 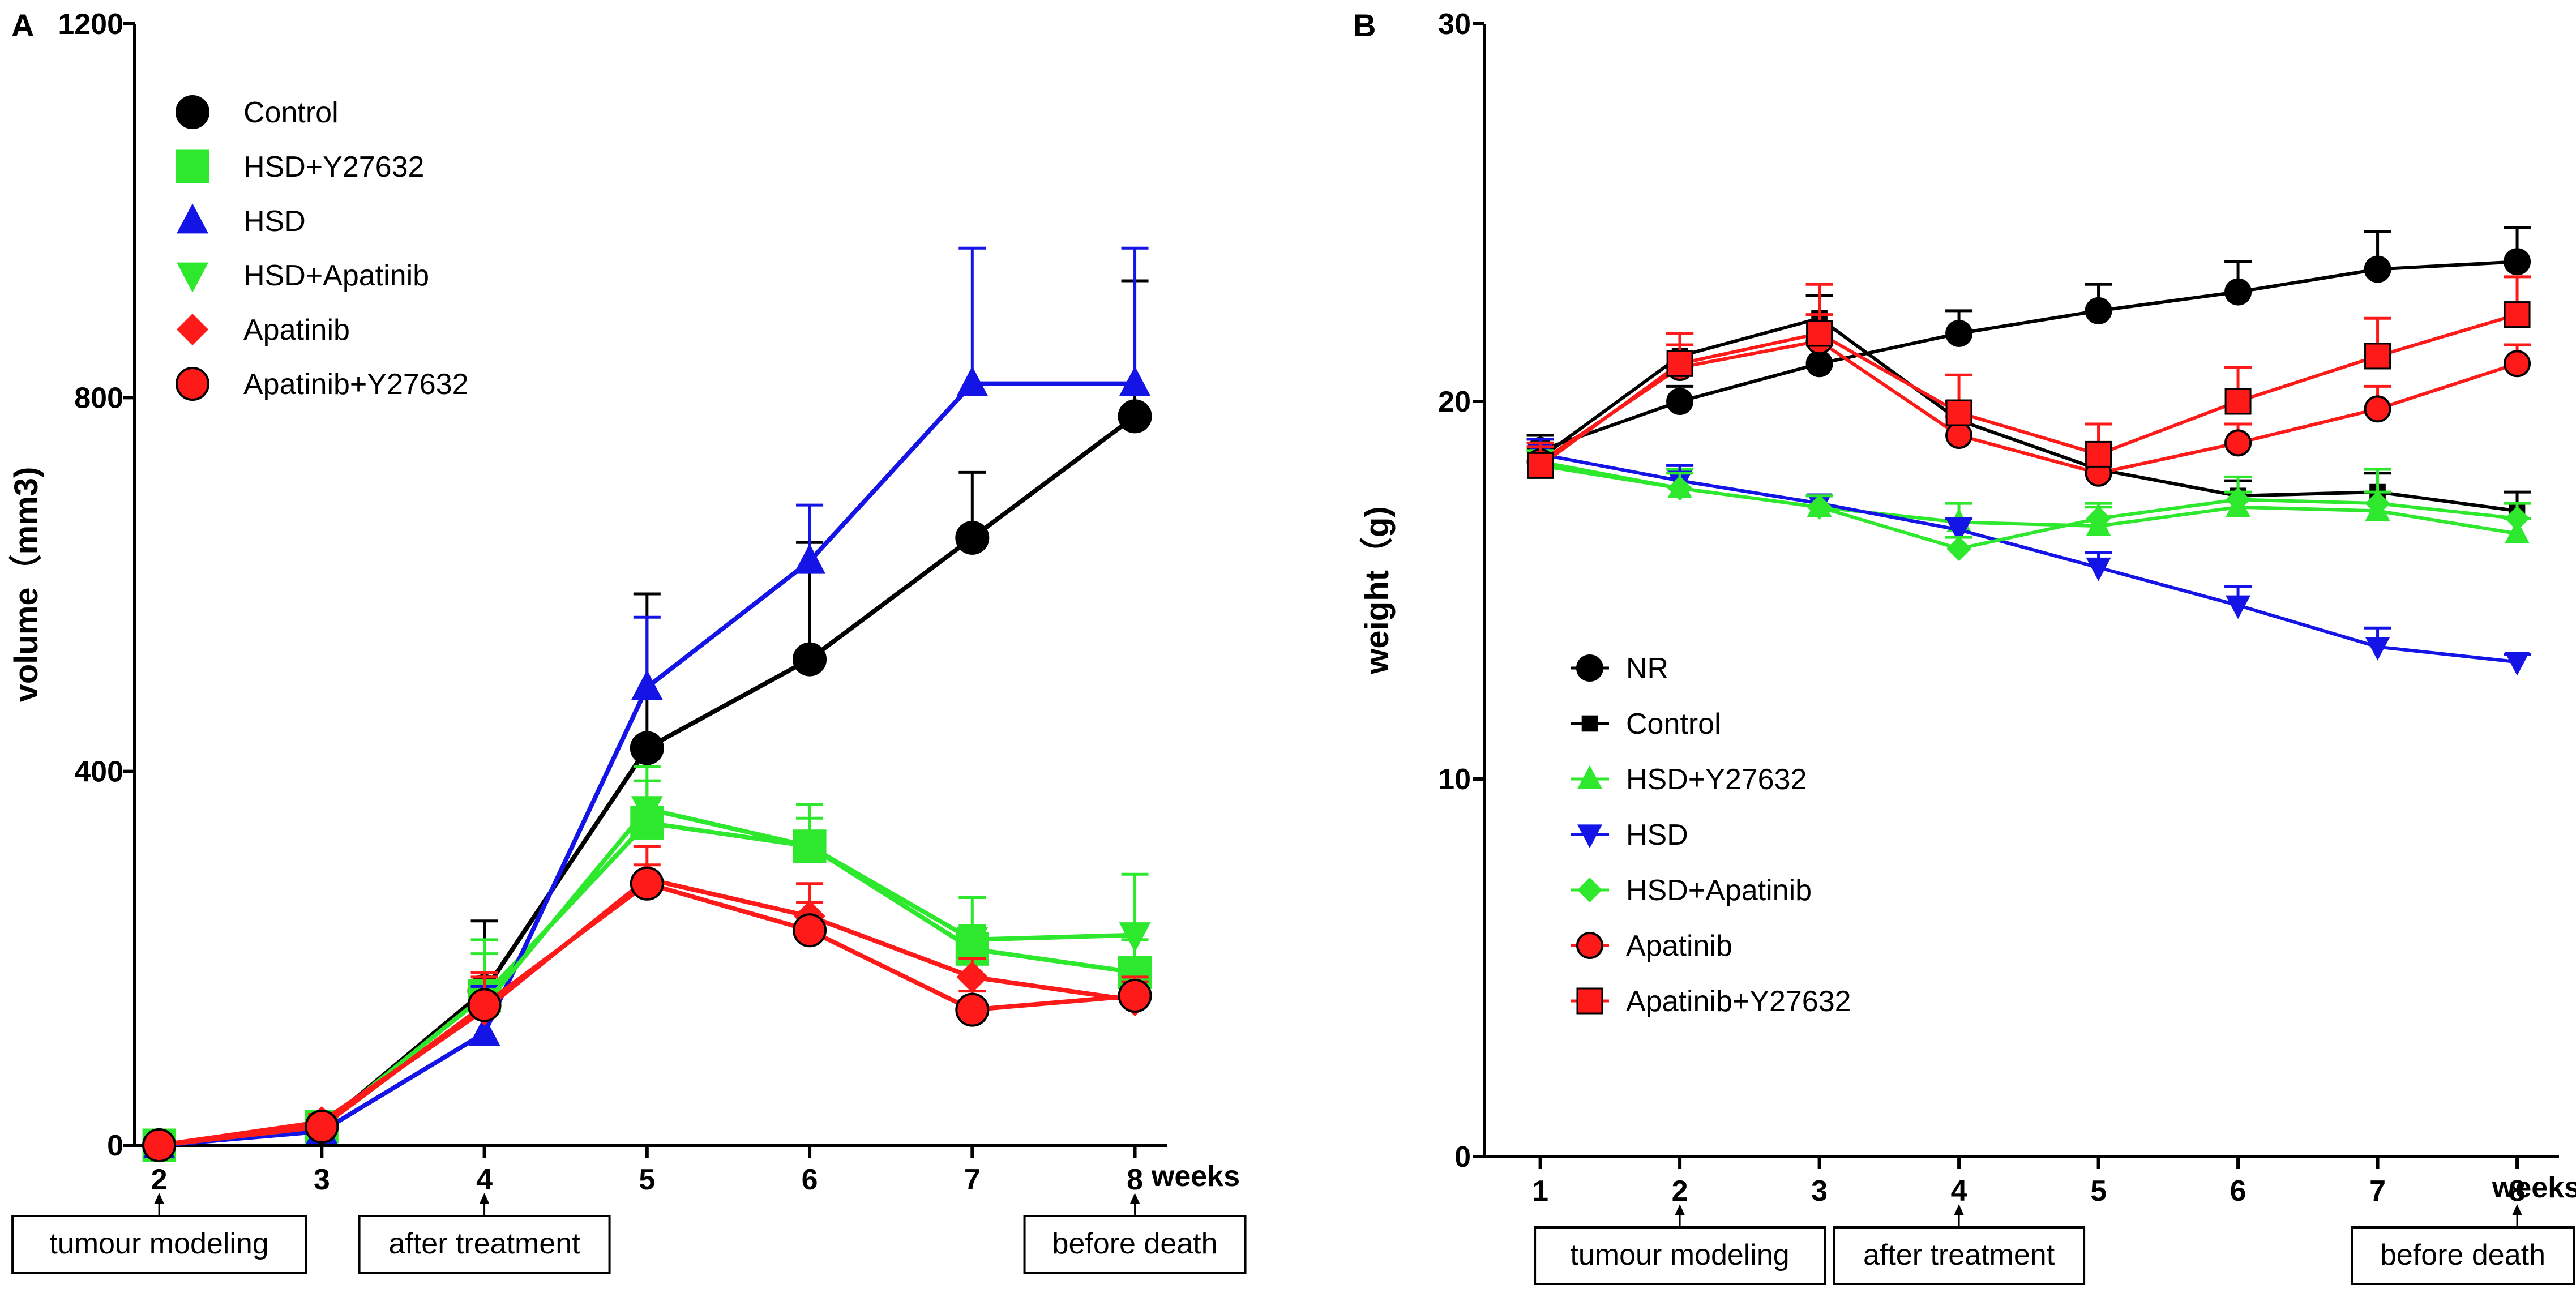 What do you see at coordinates (1364, 25) in the screenshot?
I see `panel-label: B` at bounding box center [1364, 25].